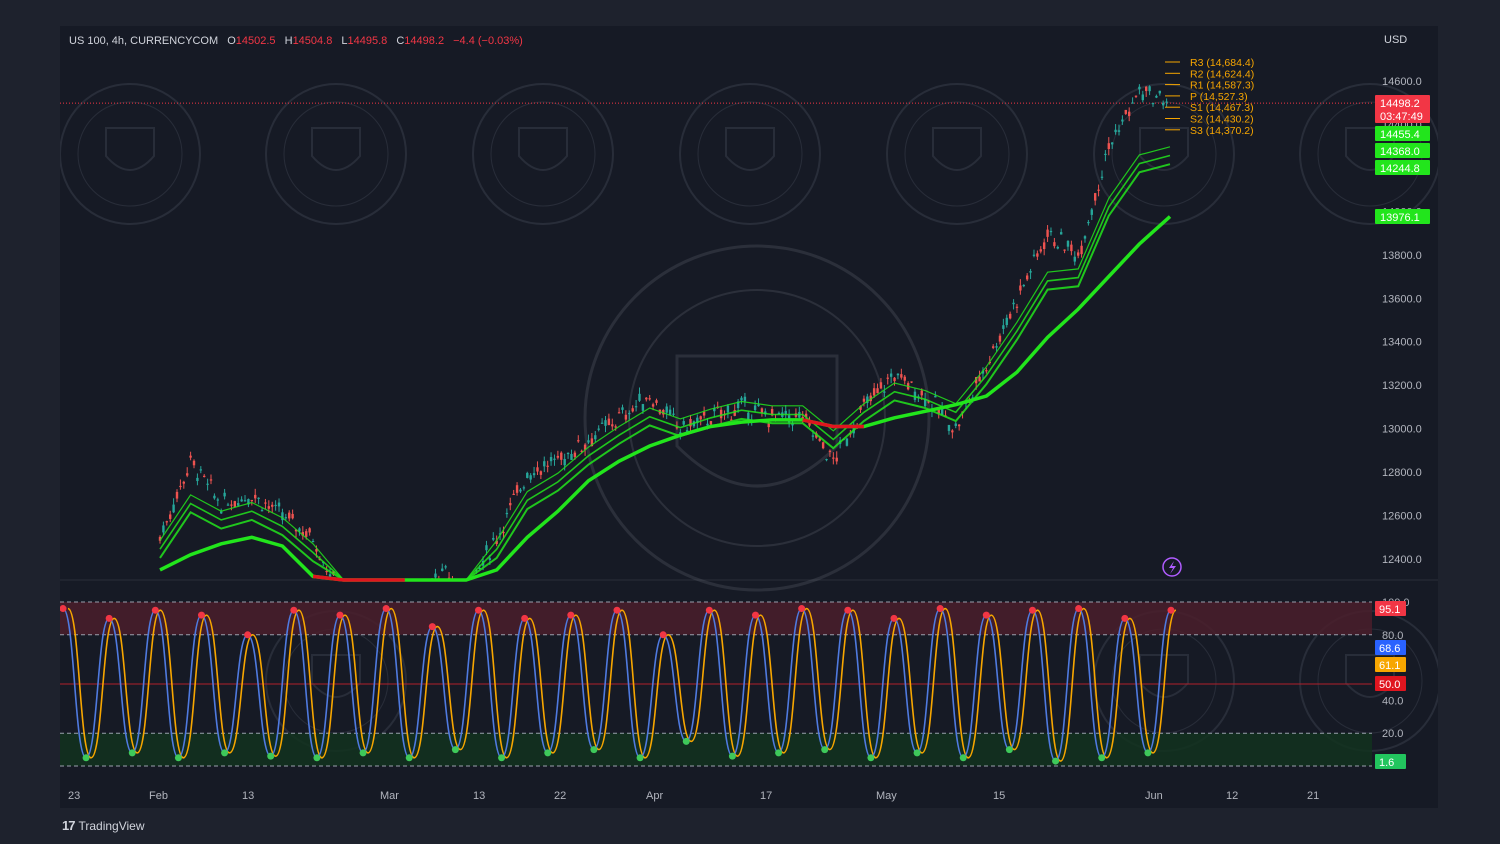 The width and height of the screenshot is (1500, 844). I want to click on price-tag: 14455.4, so click(1402, 133).